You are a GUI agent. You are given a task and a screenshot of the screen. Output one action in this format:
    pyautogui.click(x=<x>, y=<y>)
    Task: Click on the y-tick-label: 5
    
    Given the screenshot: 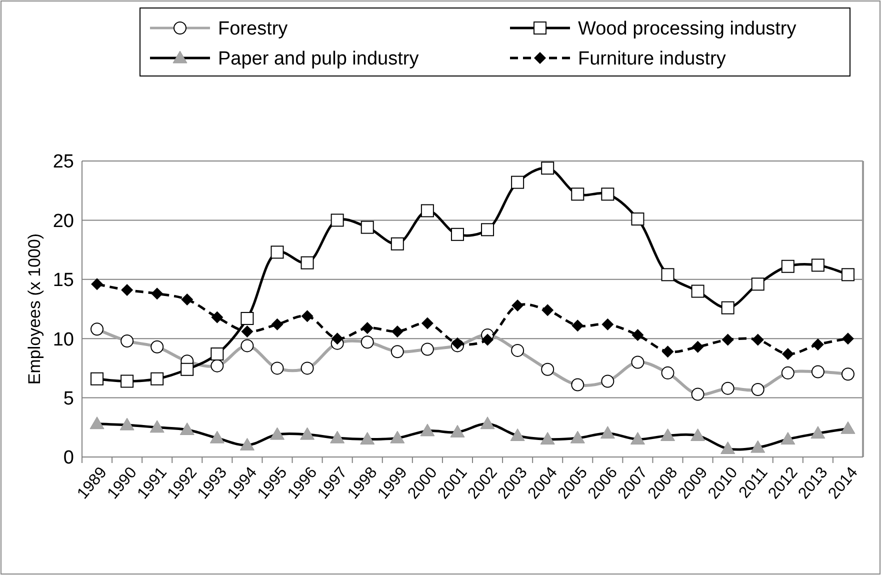 What is the action you would take?
    pyautogui.click(x=68, y=399)
    